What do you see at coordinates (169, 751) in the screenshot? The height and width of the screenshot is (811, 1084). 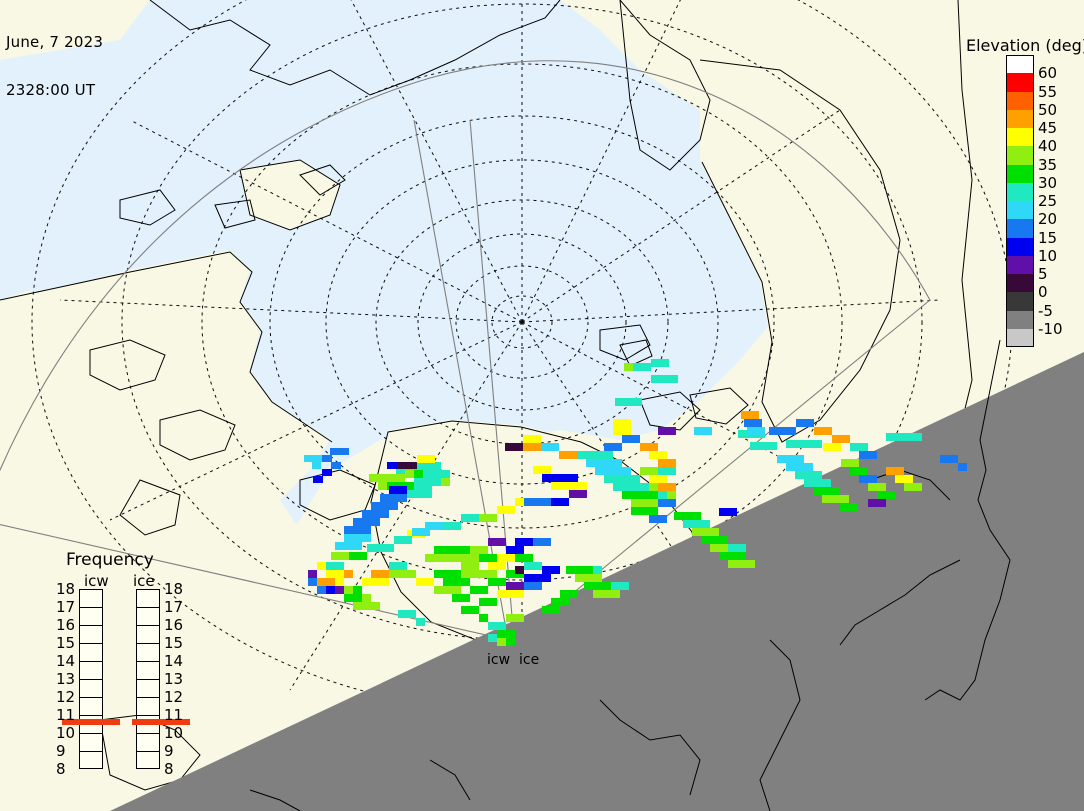 I see `frequency-tick-ice-9: 9` at bounding box center [169, 751].